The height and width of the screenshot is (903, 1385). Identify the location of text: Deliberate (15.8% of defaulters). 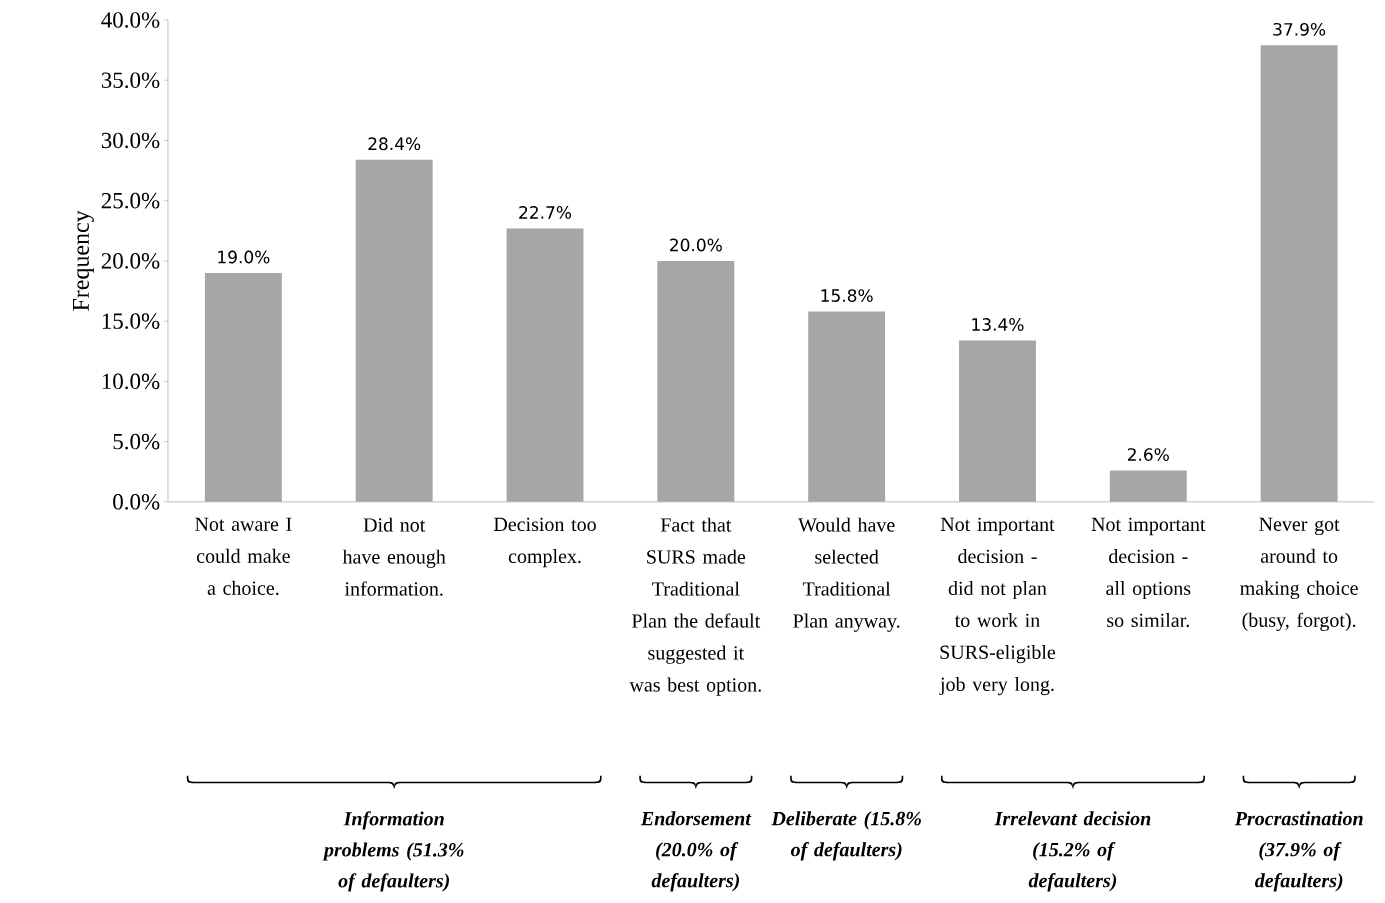
(846, 836).